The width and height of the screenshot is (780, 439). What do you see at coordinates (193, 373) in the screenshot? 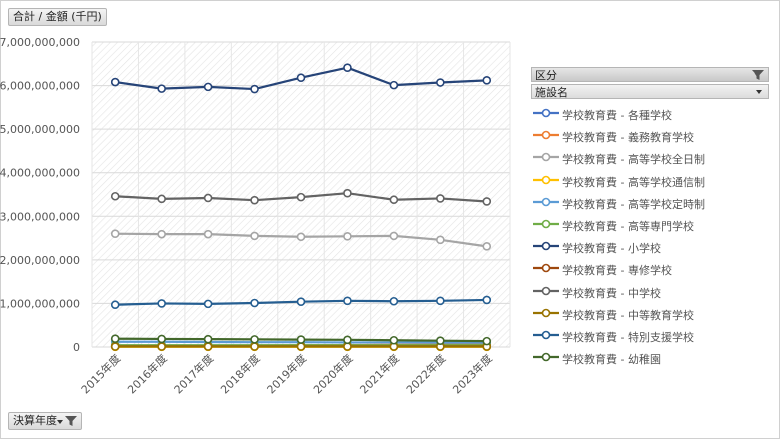
I see `x-tick-label: 2017年度` at bounding box center [193, 373].